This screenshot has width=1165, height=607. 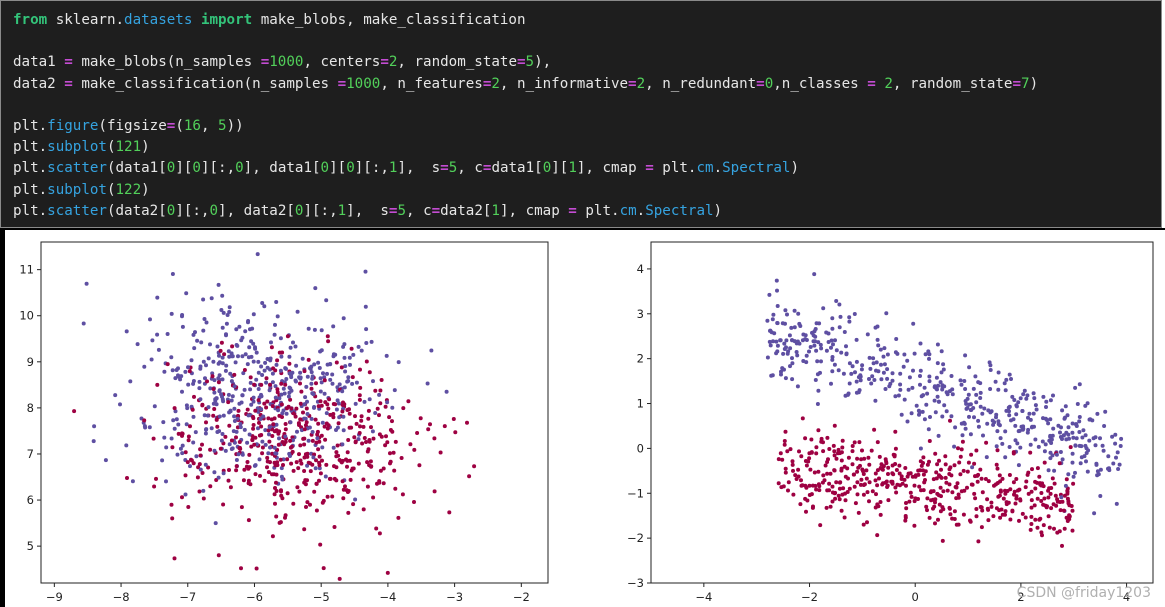 I want to click on code-token: ),, so click(x=543, y=62).